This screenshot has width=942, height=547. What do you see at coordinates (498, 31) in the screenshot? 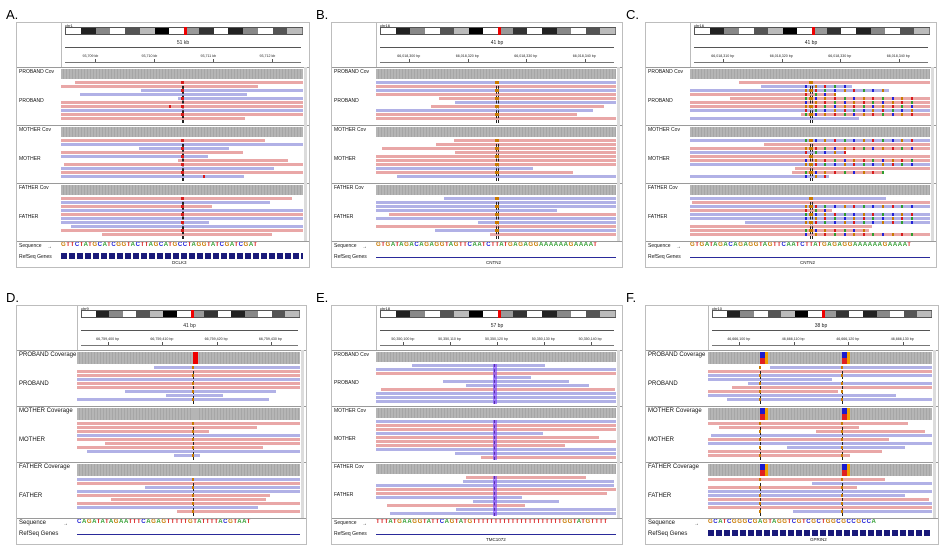
I see `chromosome-ideogram` at bounding box center [498, 31].